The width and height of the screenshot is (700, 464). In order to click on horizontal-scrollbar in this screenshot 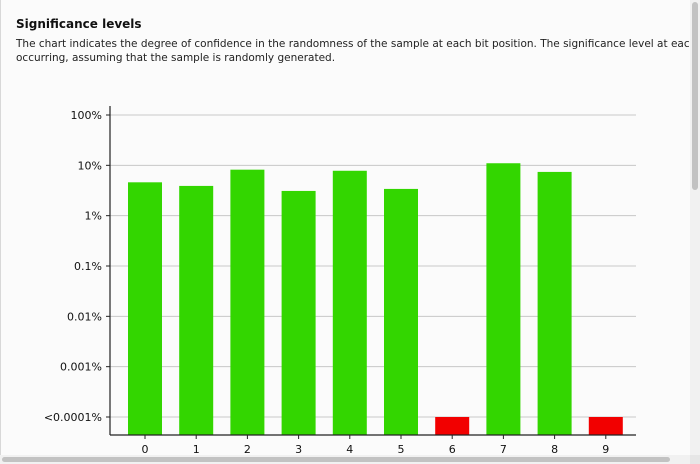, I will do `click(345, 459)`.